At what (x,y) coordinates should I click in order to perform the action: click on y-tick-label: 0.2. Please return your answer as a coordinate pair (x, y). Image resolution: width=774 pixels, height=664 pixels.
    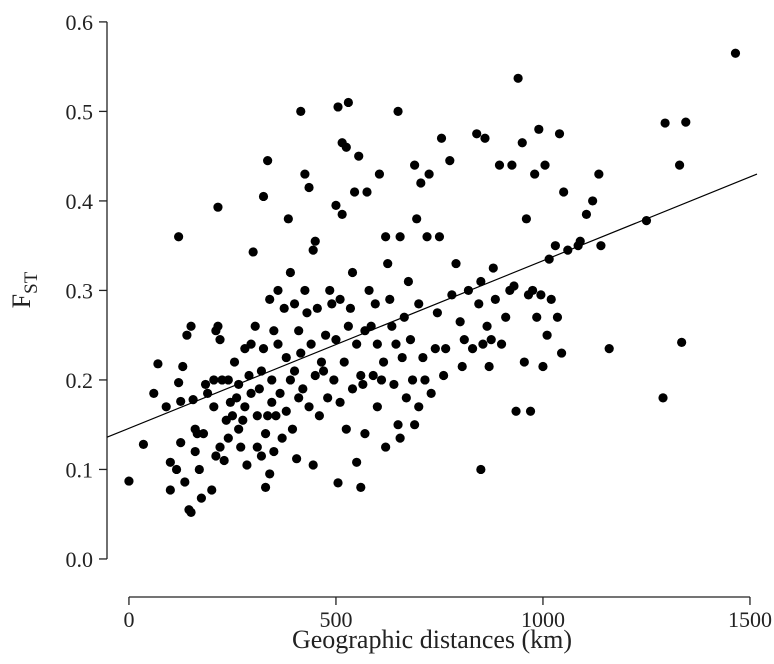
    Looking at the image, I should click on (80, 380).